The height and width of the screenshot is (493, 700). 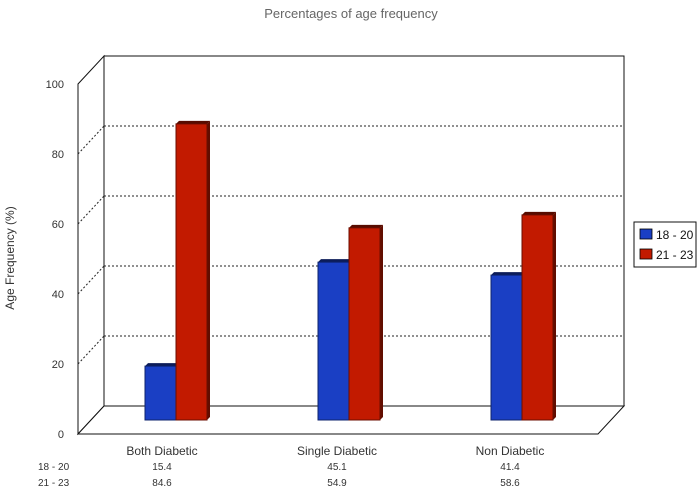 What do you see at coordinates (675, 235) in the screenshot?
I see `legend-label: 18 - 20` at bounding box center [675, 235].